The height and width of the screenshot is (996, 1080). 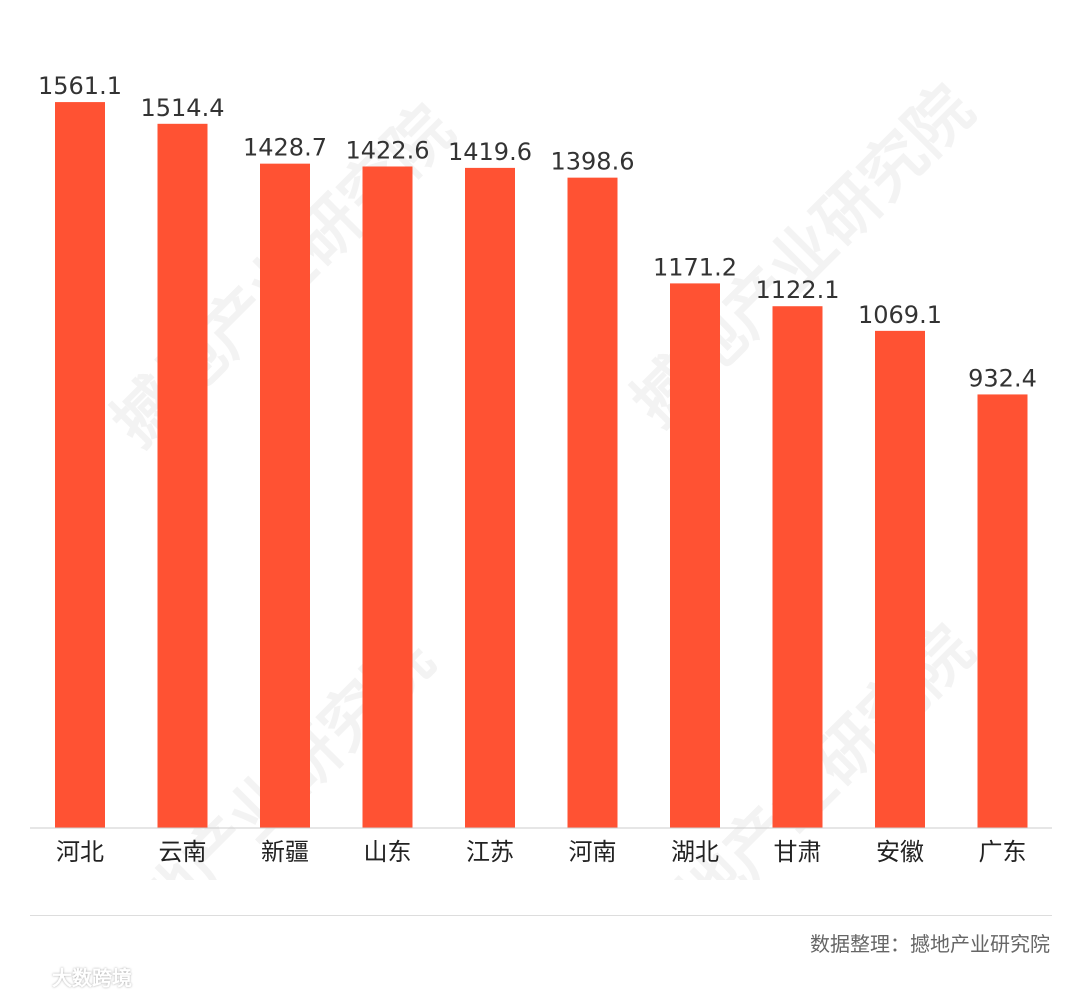 I want to click on data-label: 1171.2, so click(x=695, y=267).